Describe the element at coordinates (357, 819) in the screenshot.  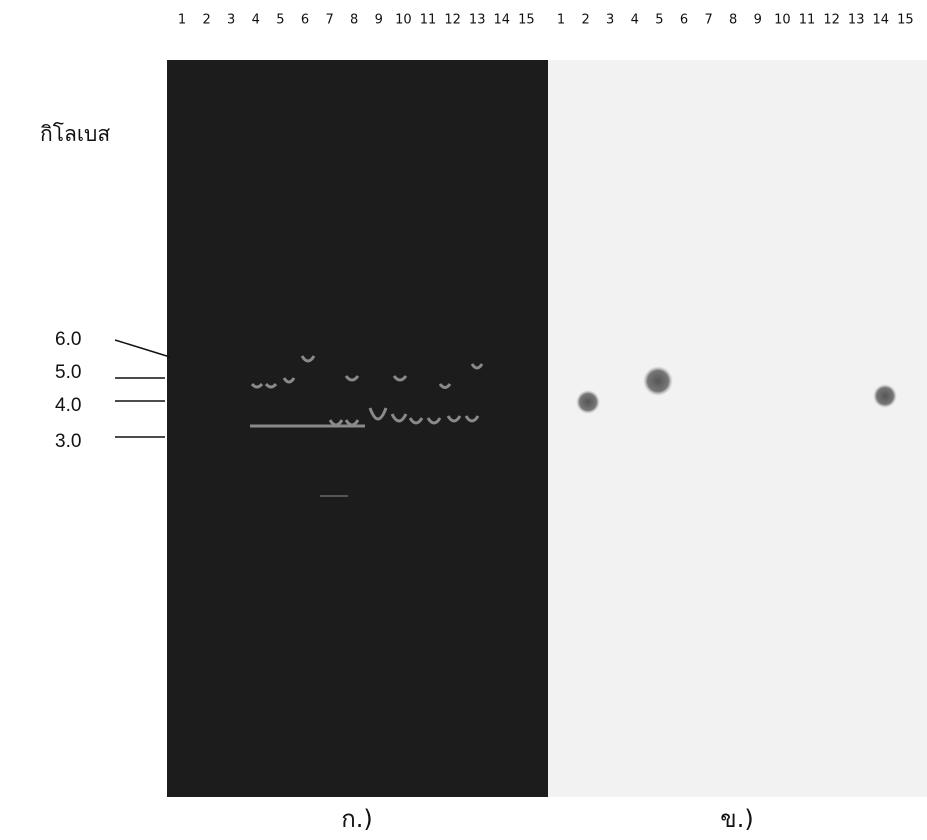
I see `caption: ก.)` at that location.